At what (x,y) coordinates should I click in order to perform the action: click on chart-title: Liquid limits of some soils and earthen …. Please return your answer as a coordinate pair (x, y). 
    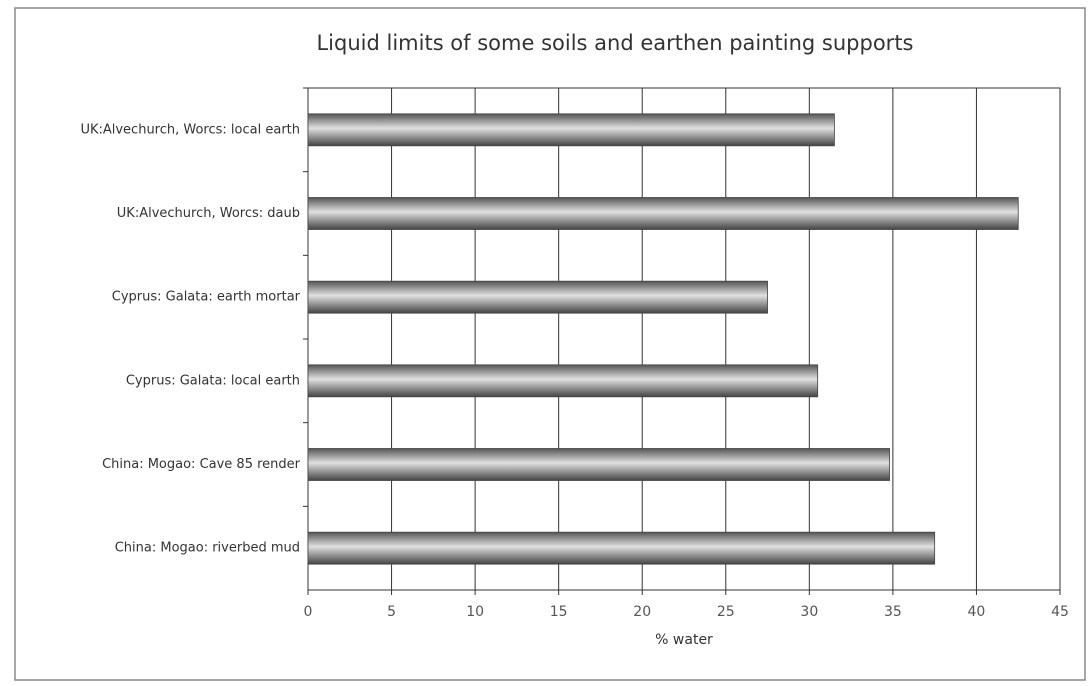
    Looking at the image, I should click on (614, 43).